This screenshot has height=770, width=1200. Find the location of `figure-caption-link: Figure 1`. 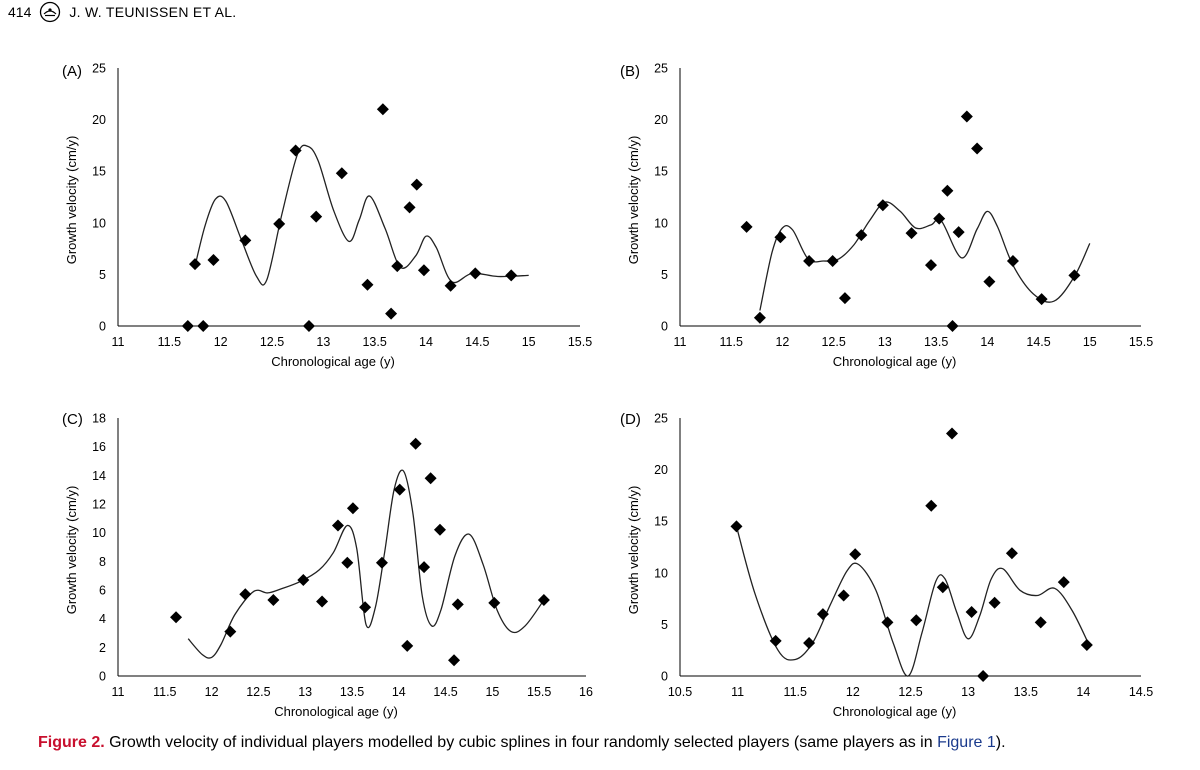

figure-caption-link: Figure 1 is located at coordinates (966, 742).